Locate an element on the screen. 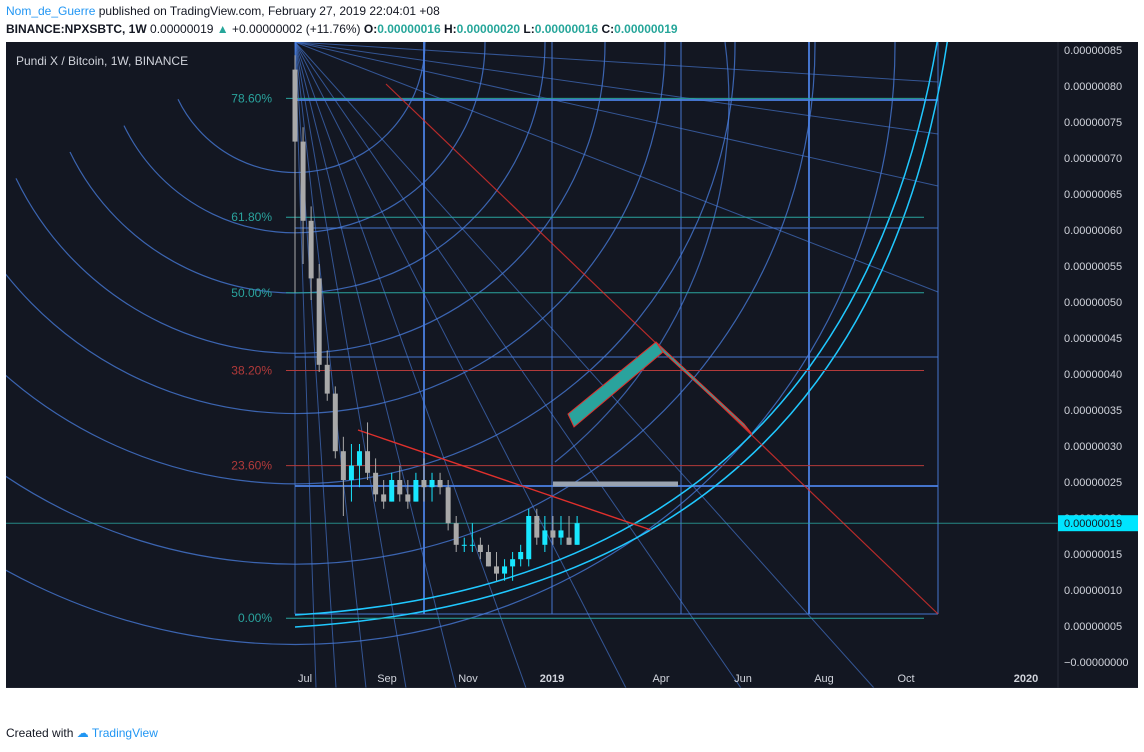 The width and height of the screenshot is (1144, 752). y-tick-label: 0.00000080 is located at coordinates (1093, 87).